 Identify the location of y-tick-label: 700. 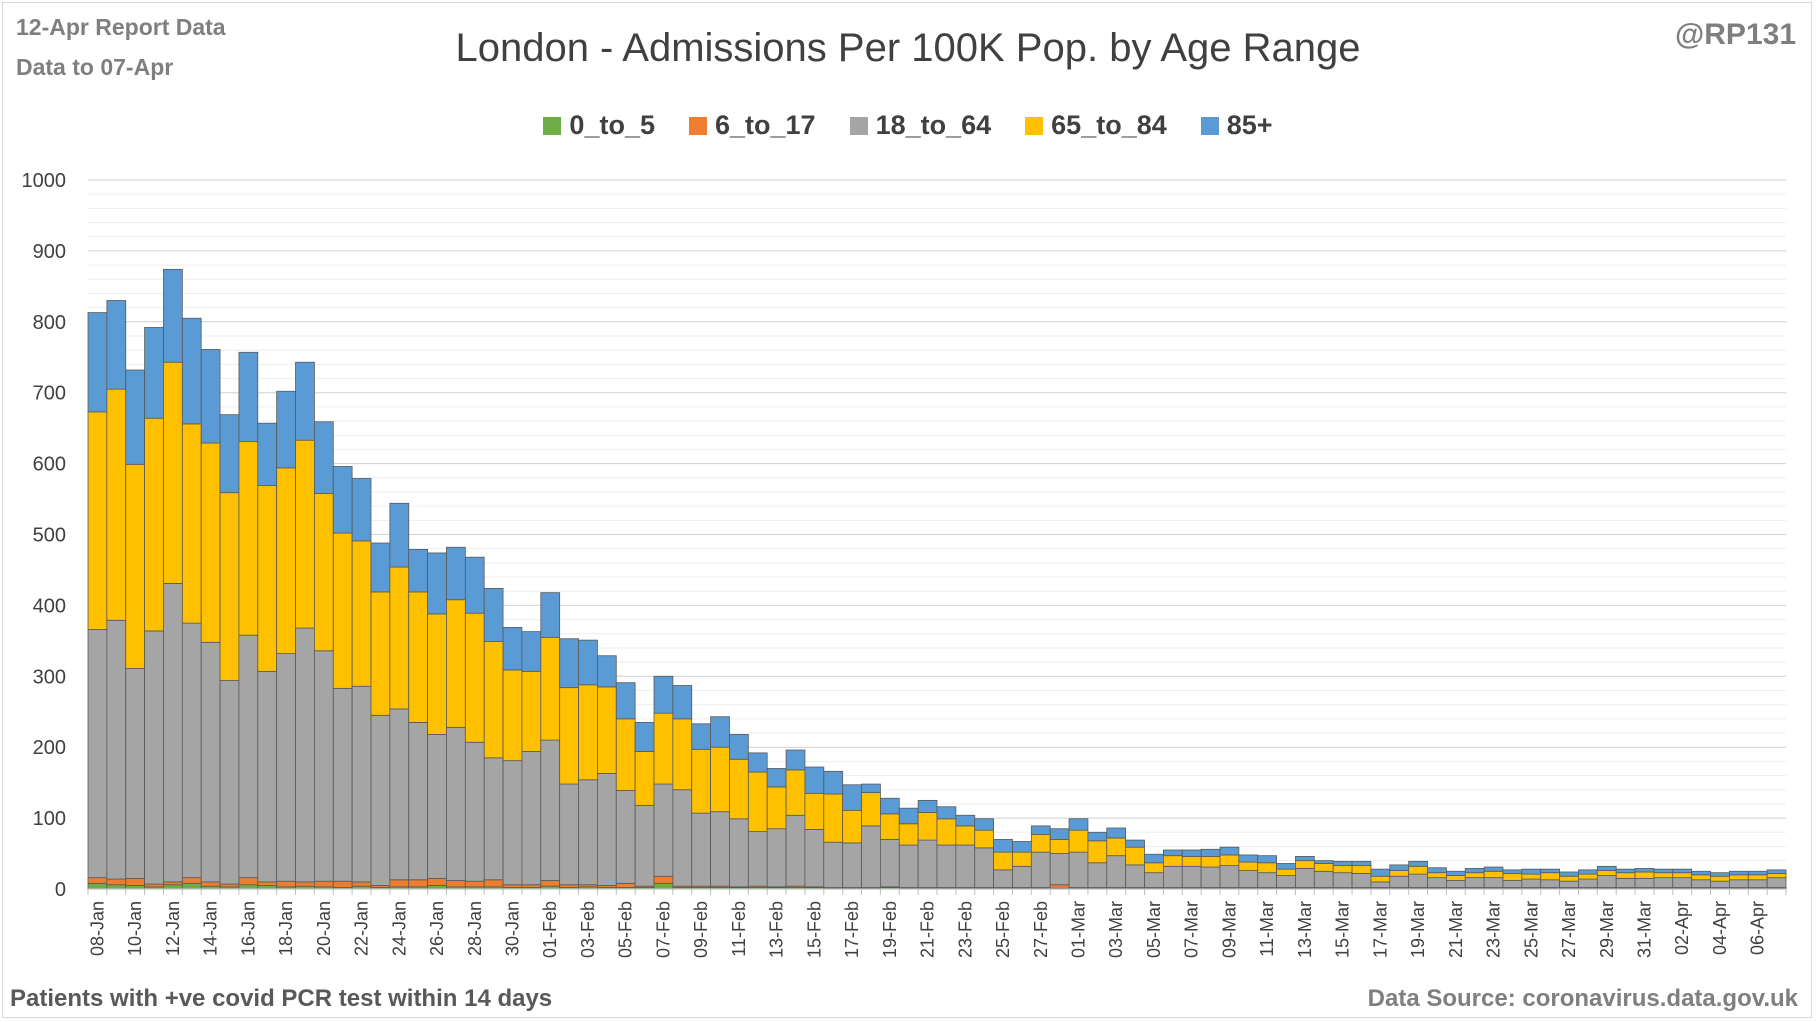
(49, 394).